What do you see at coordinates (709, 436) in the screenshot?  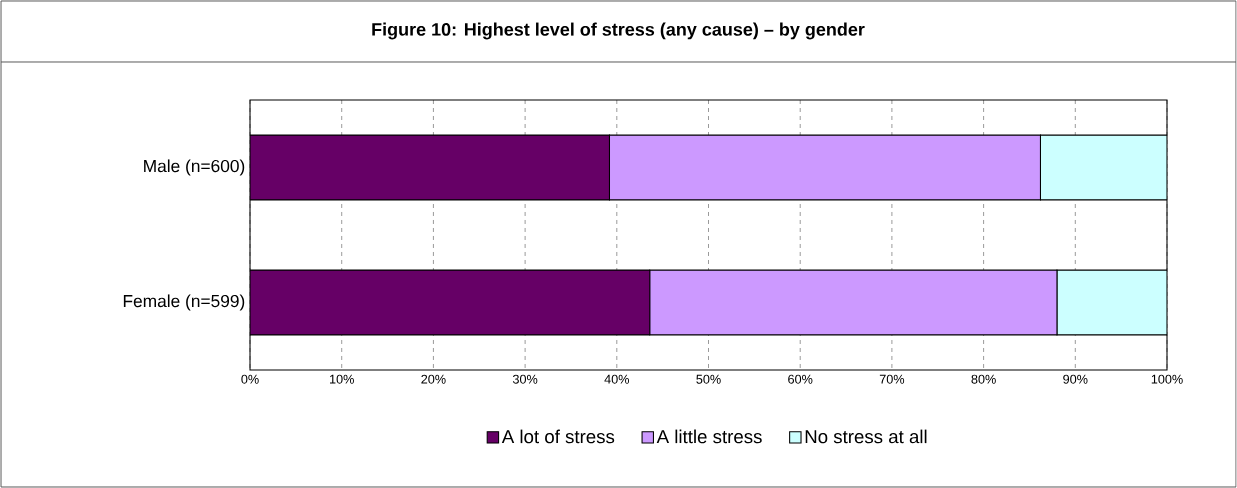 I see `legend-label: A little stress` at bounding box center [709, 436].